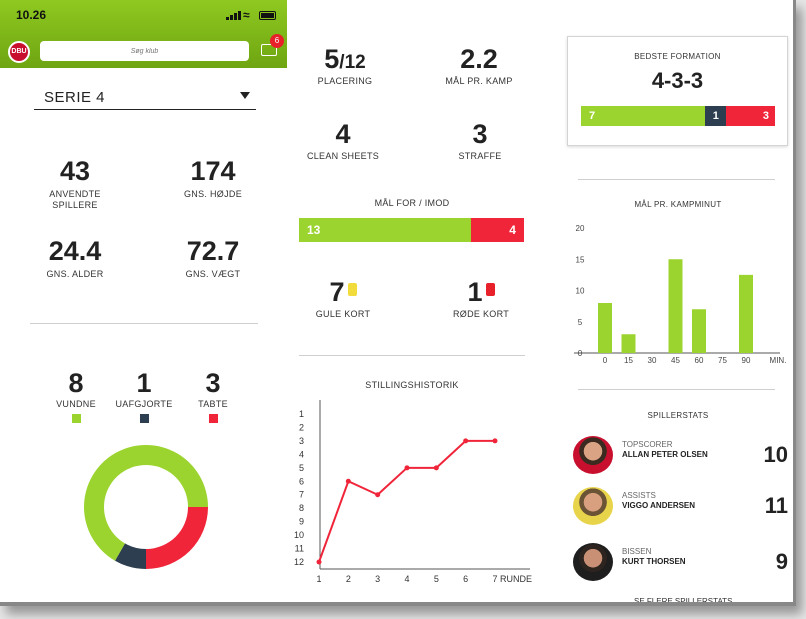 This screenshot has width=806, height=619. What do you see at coordinates (345, 81) in the screenshot?
I see `summary-placement-label: PLACERING` at bounding box center [345, 81].